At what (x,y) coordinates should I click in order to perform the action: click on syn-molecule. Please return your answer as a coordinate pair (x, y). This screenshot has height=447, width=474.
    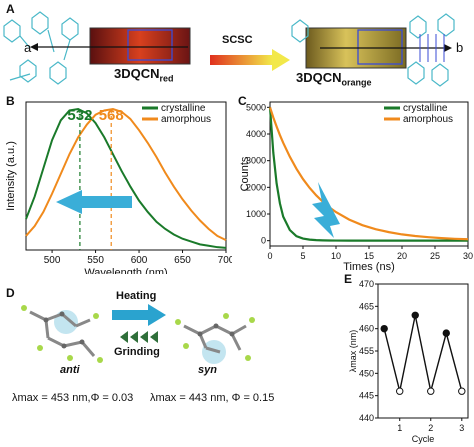
    Looking at the image, I should click on (215, 338).